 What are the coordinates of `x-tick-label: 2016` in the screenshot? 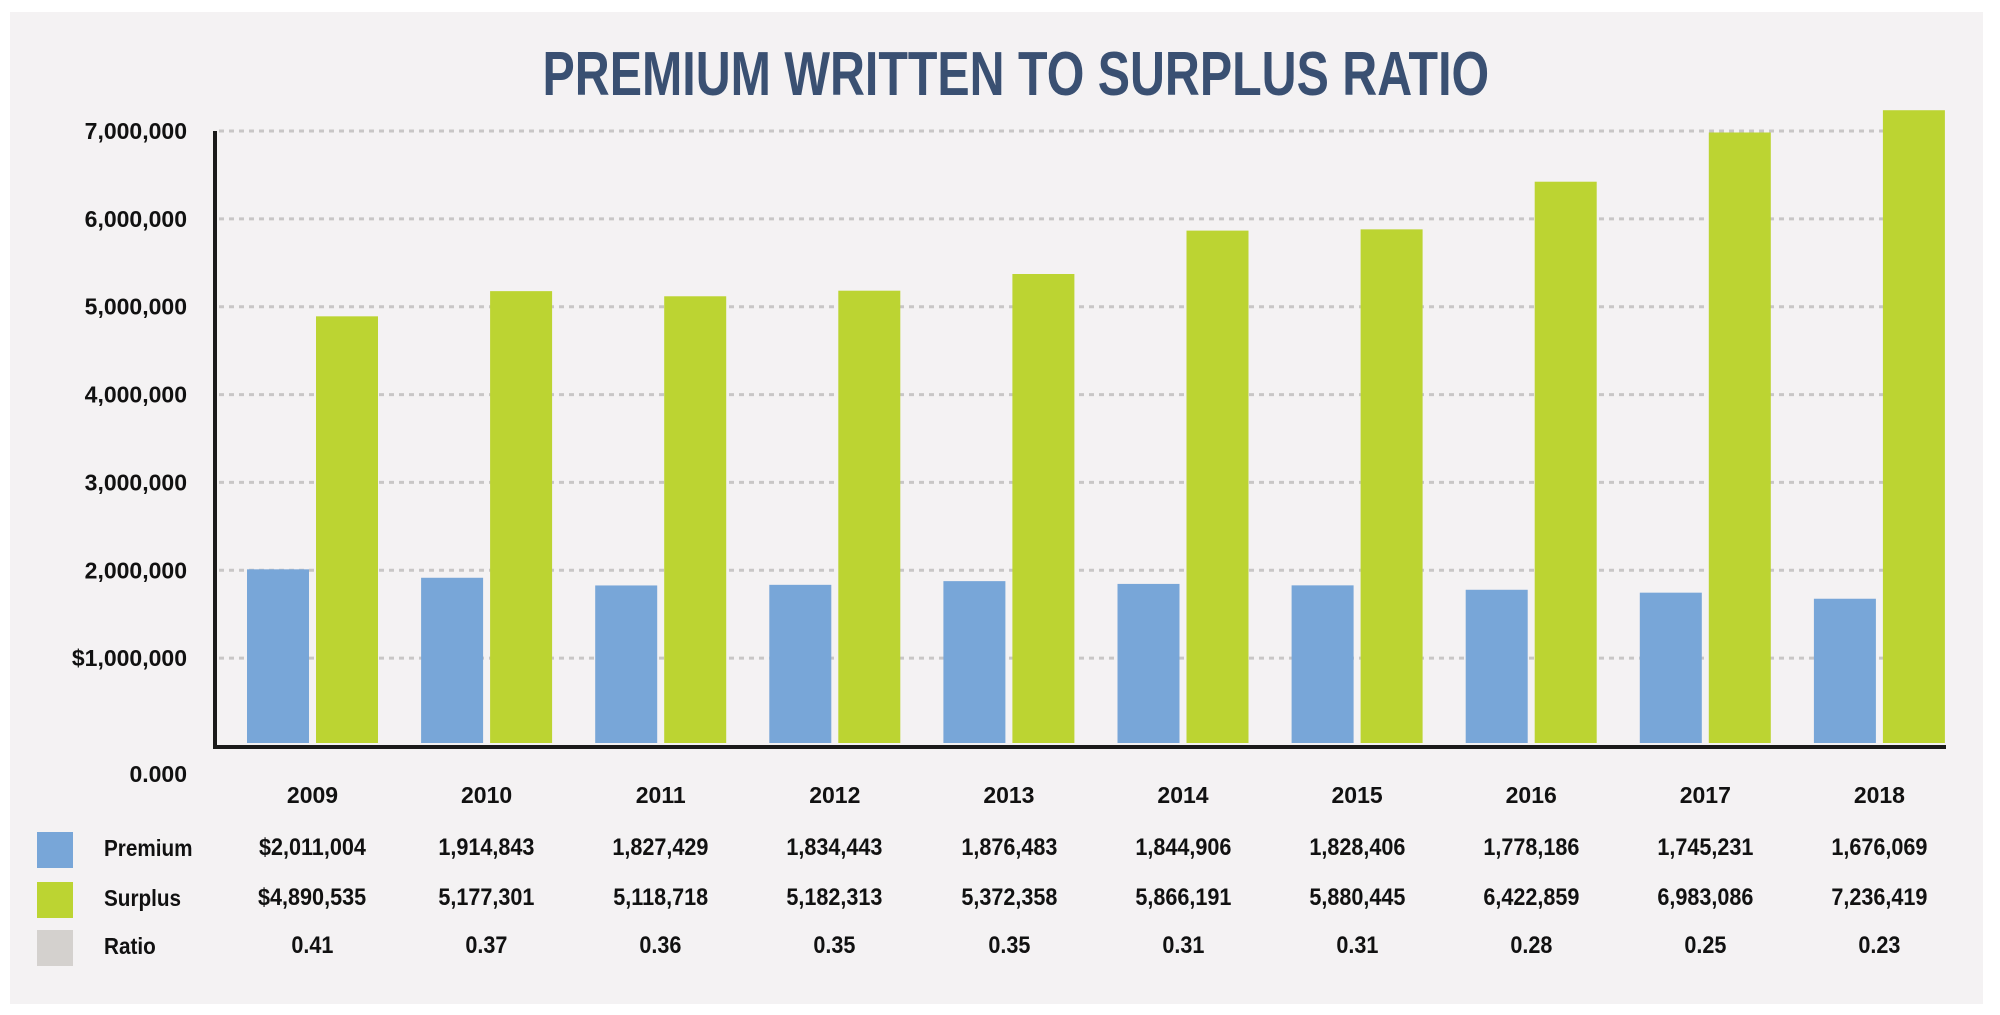 It's located at (1531, 795).